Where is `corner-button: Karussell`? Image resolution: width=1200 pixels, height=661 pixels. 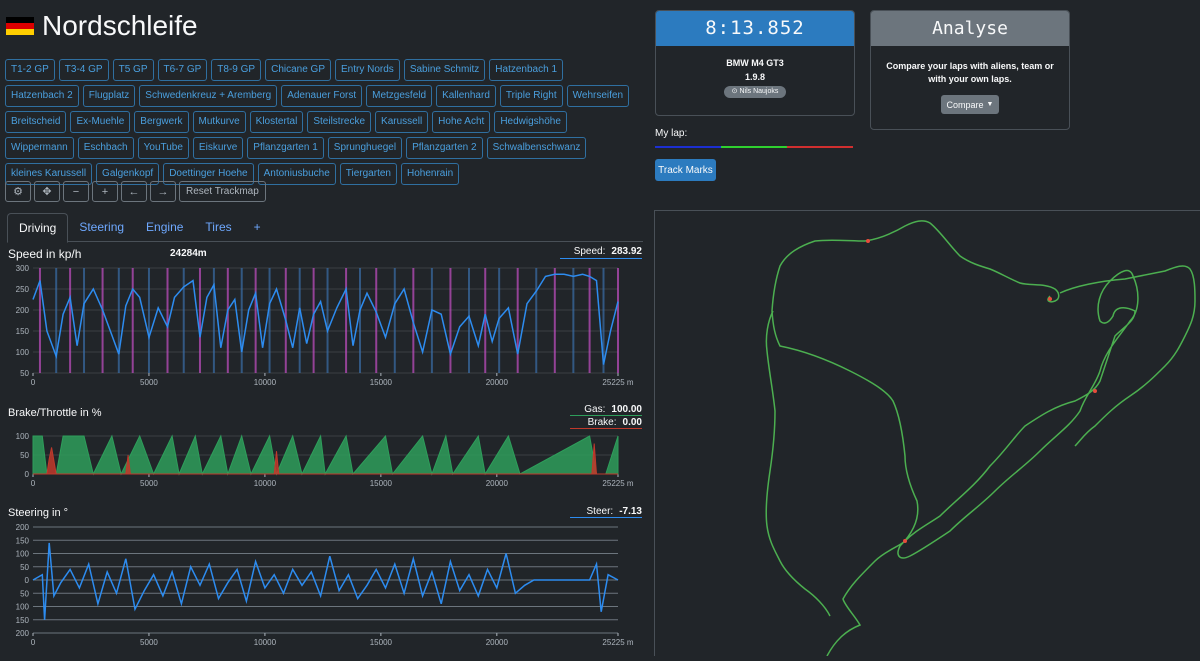
corner-button: Karussell is located at coordinates (402, 122).